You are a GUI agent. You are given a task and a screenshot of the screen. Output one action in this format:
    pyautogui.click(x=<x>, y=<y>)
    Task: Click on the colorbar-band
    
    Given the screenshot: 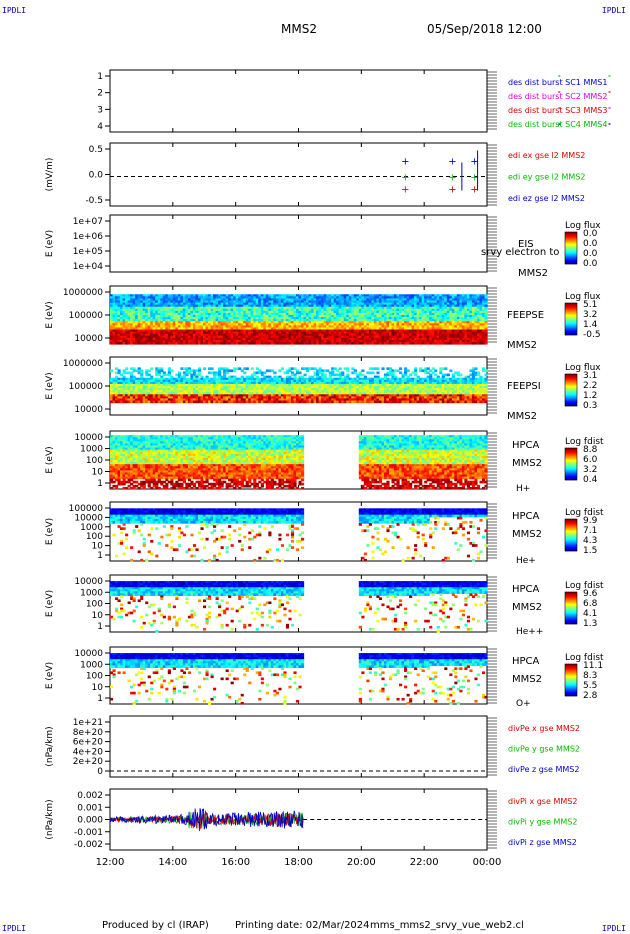 What is the action you would take?
    pyautogui.click(x=571, y=318)
    